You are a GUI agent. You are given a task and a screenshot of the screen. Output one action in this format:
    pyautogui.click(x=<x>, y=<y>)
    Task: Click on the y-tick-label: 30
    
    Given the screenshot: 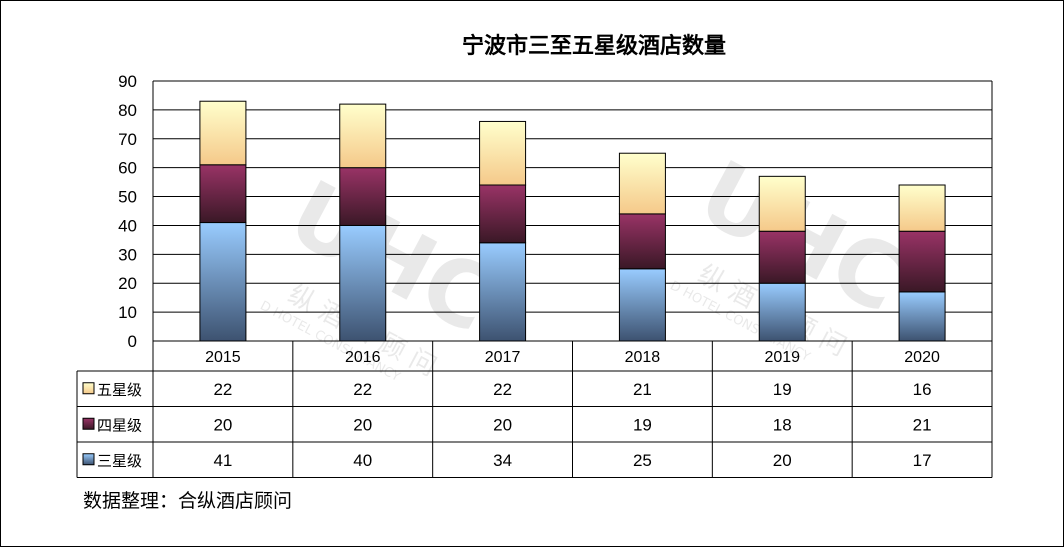 What is the action you would take?
    pyautogui.click(x=127, y=254)
    